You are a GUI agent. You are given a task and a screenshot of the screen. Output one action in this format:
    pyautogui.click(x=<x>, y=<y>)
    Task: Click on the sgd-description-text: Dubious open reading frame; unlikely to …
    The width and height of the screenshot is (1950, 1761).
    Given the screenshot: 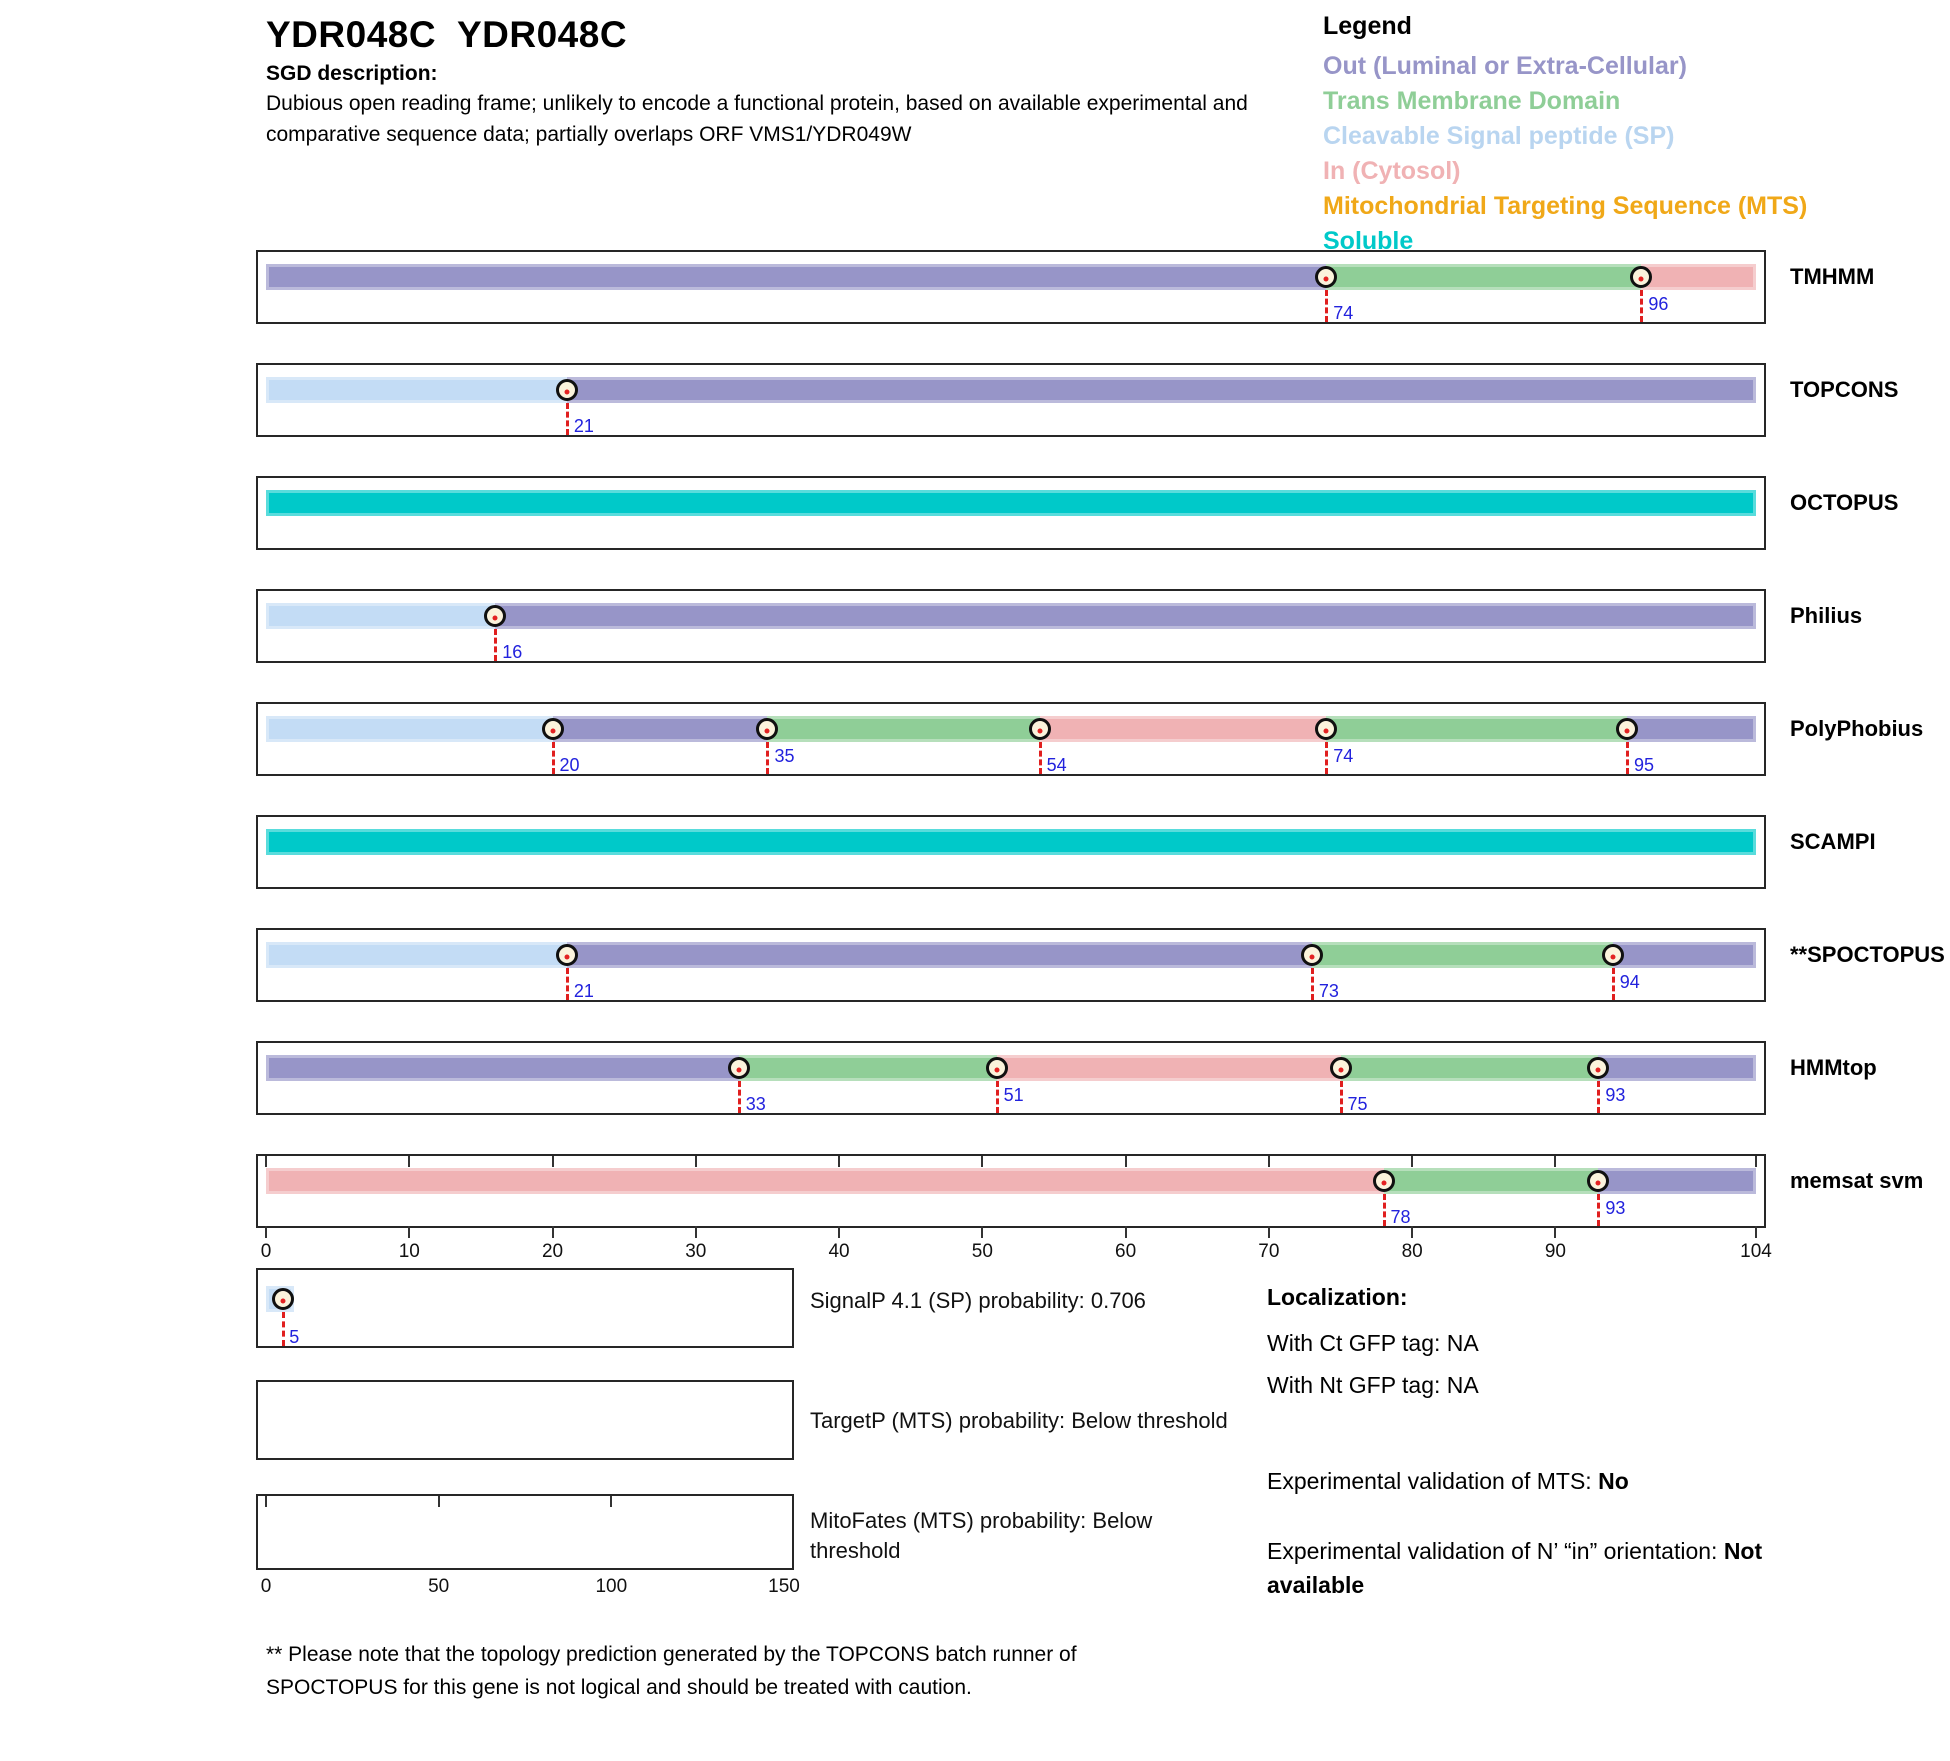 What is the action you would take?
    pyautogui.click(x=757, y=119)
    